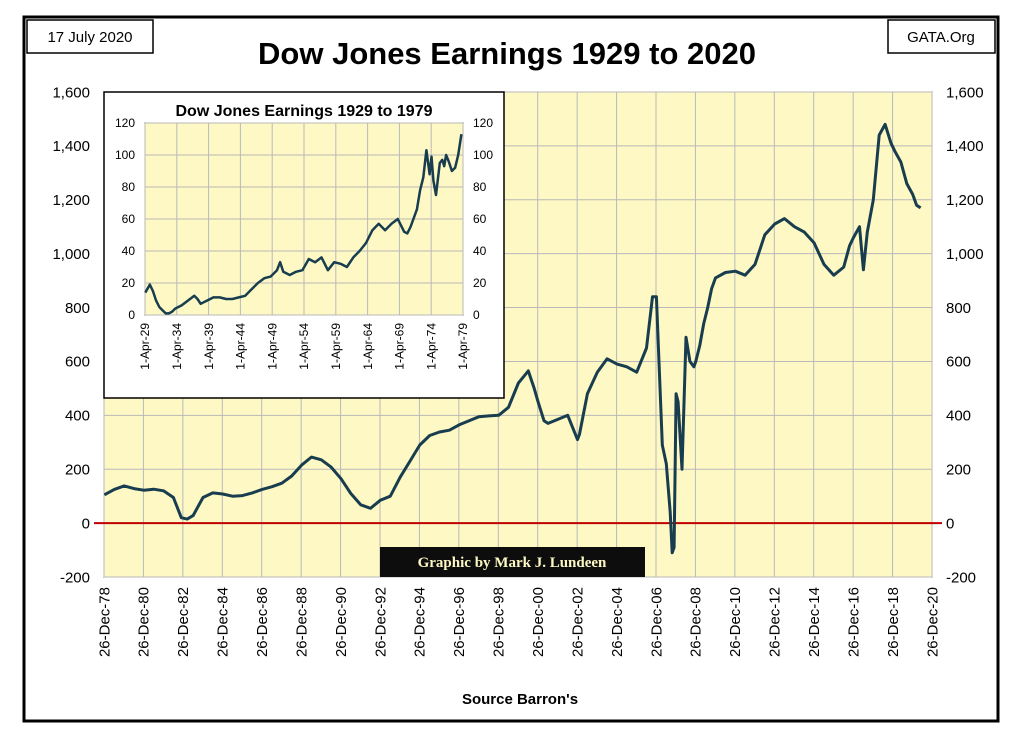 This screenshot has width=1024, height=755. What do you see at coordinates (125, 155) in the screenshot?
I see `y-tick-label-left: 100` at bounding box center [125, 155].